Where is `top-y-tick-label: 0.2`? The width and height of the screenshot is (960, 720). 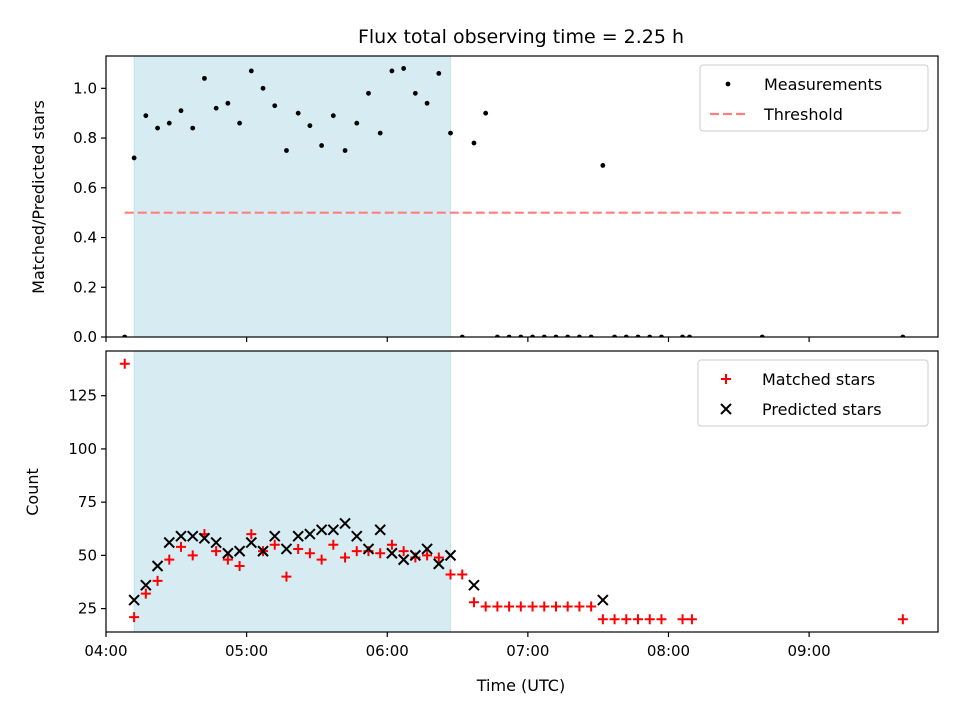
top-y-tick-label: 0.2 is located at coordinates (85, 287).